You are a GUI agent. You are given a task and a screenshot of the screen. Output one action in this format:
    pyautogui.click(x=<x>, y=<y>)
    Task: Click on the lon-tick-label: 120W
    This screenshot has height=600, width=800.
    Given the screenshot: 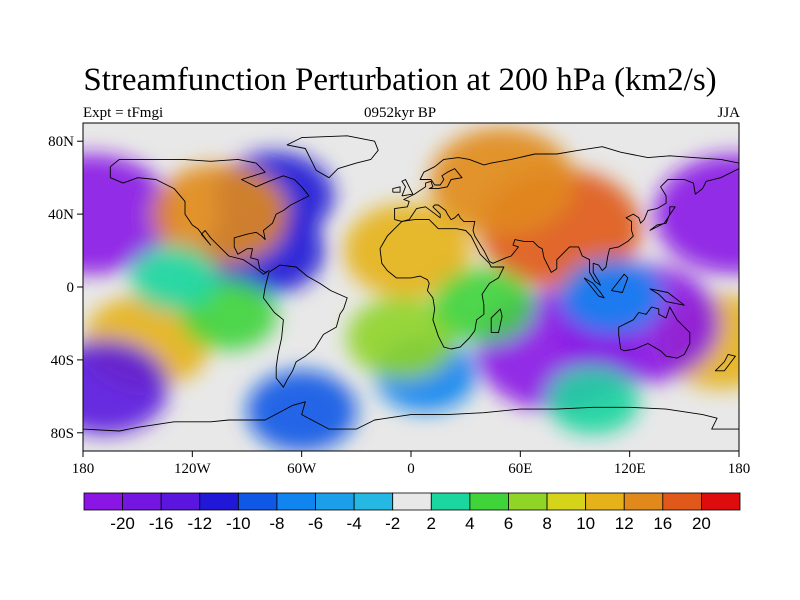 What is the action you would take?
    pyautogui.click(x=193, y=469)
    